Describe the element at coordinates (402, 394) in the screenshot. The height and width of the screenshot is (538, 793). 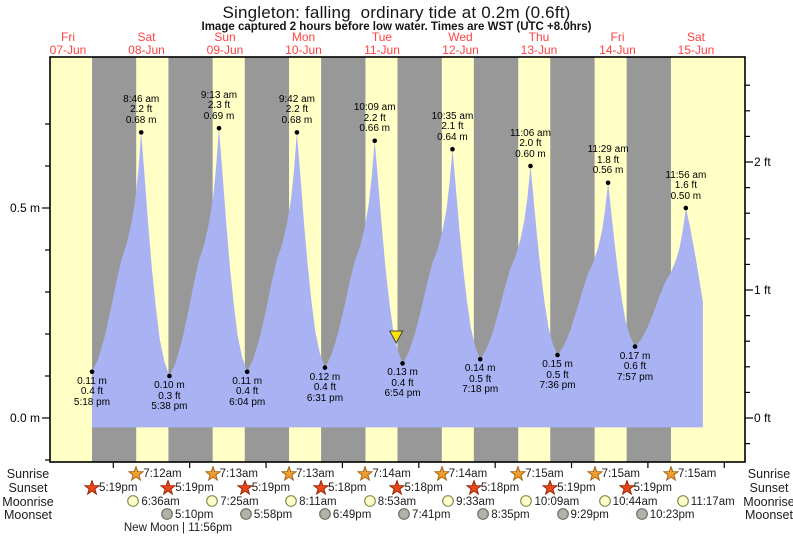
I see `annotation-line: 6:54 pm` at that location.